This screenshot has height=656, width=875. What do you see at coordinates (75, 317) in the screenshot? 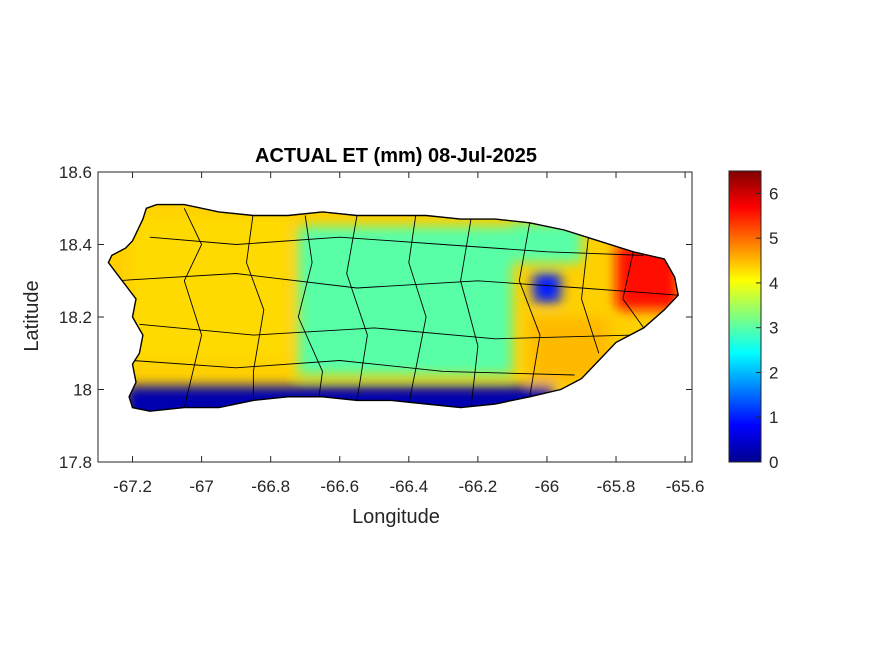
I see `y-tick-label: 18.2` at bounding box center [75, 317].